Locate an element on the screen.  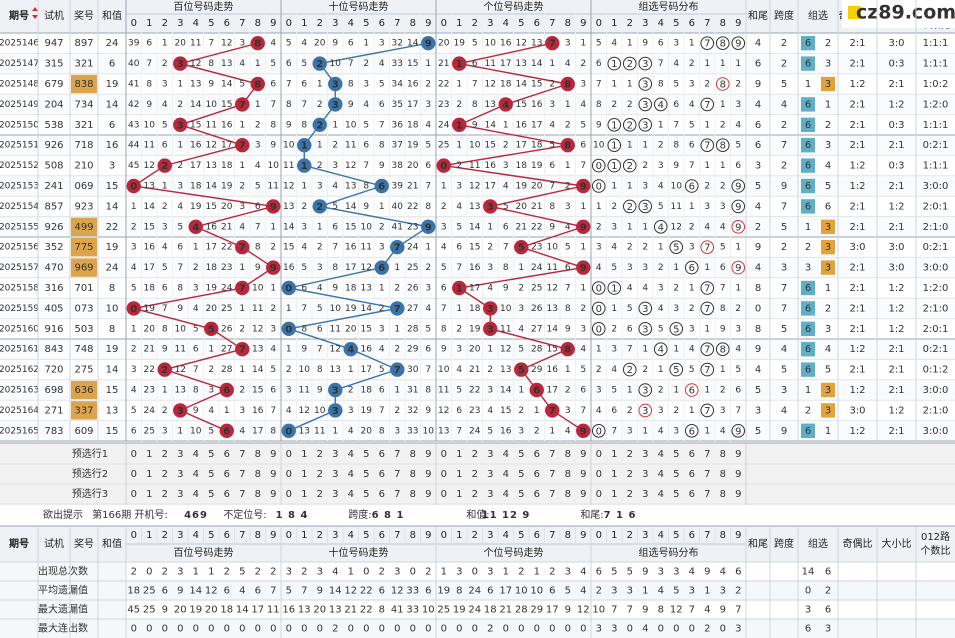
hint-item-label: 和尾: is located at coordinates (591, 515).